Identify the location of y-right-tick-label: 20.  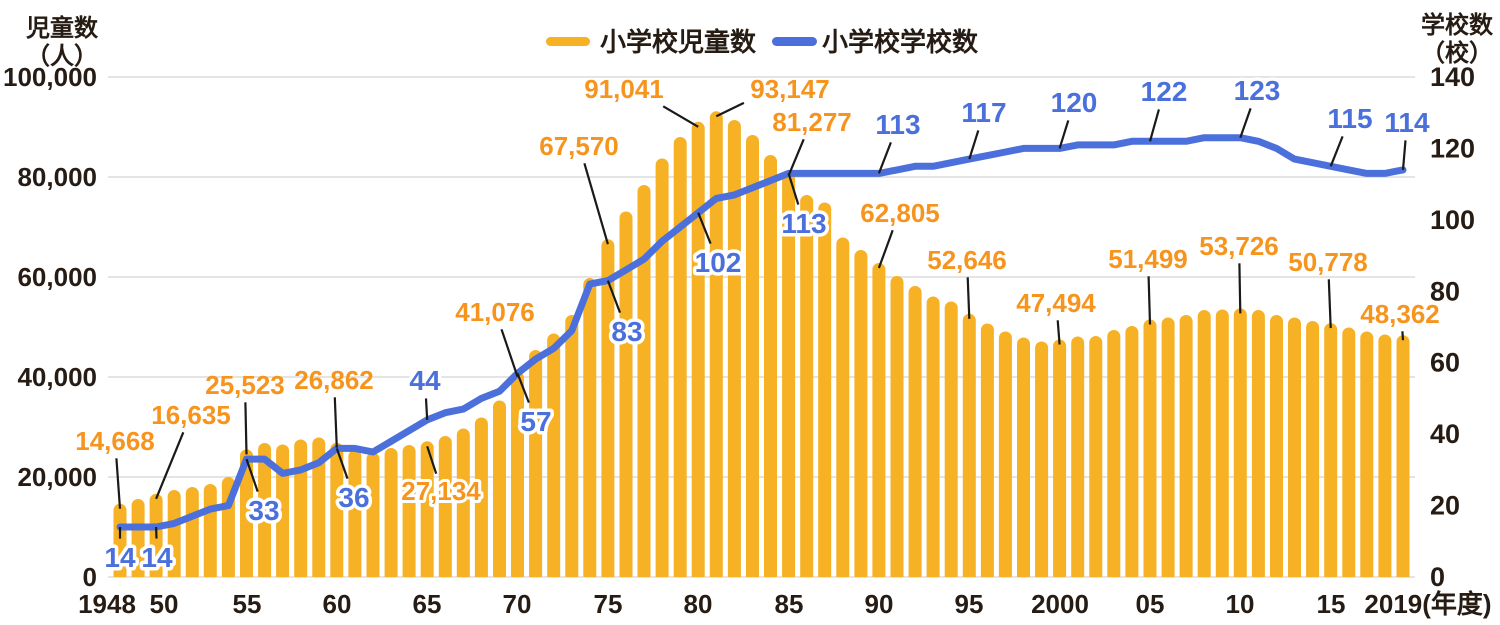
(1445, 506).